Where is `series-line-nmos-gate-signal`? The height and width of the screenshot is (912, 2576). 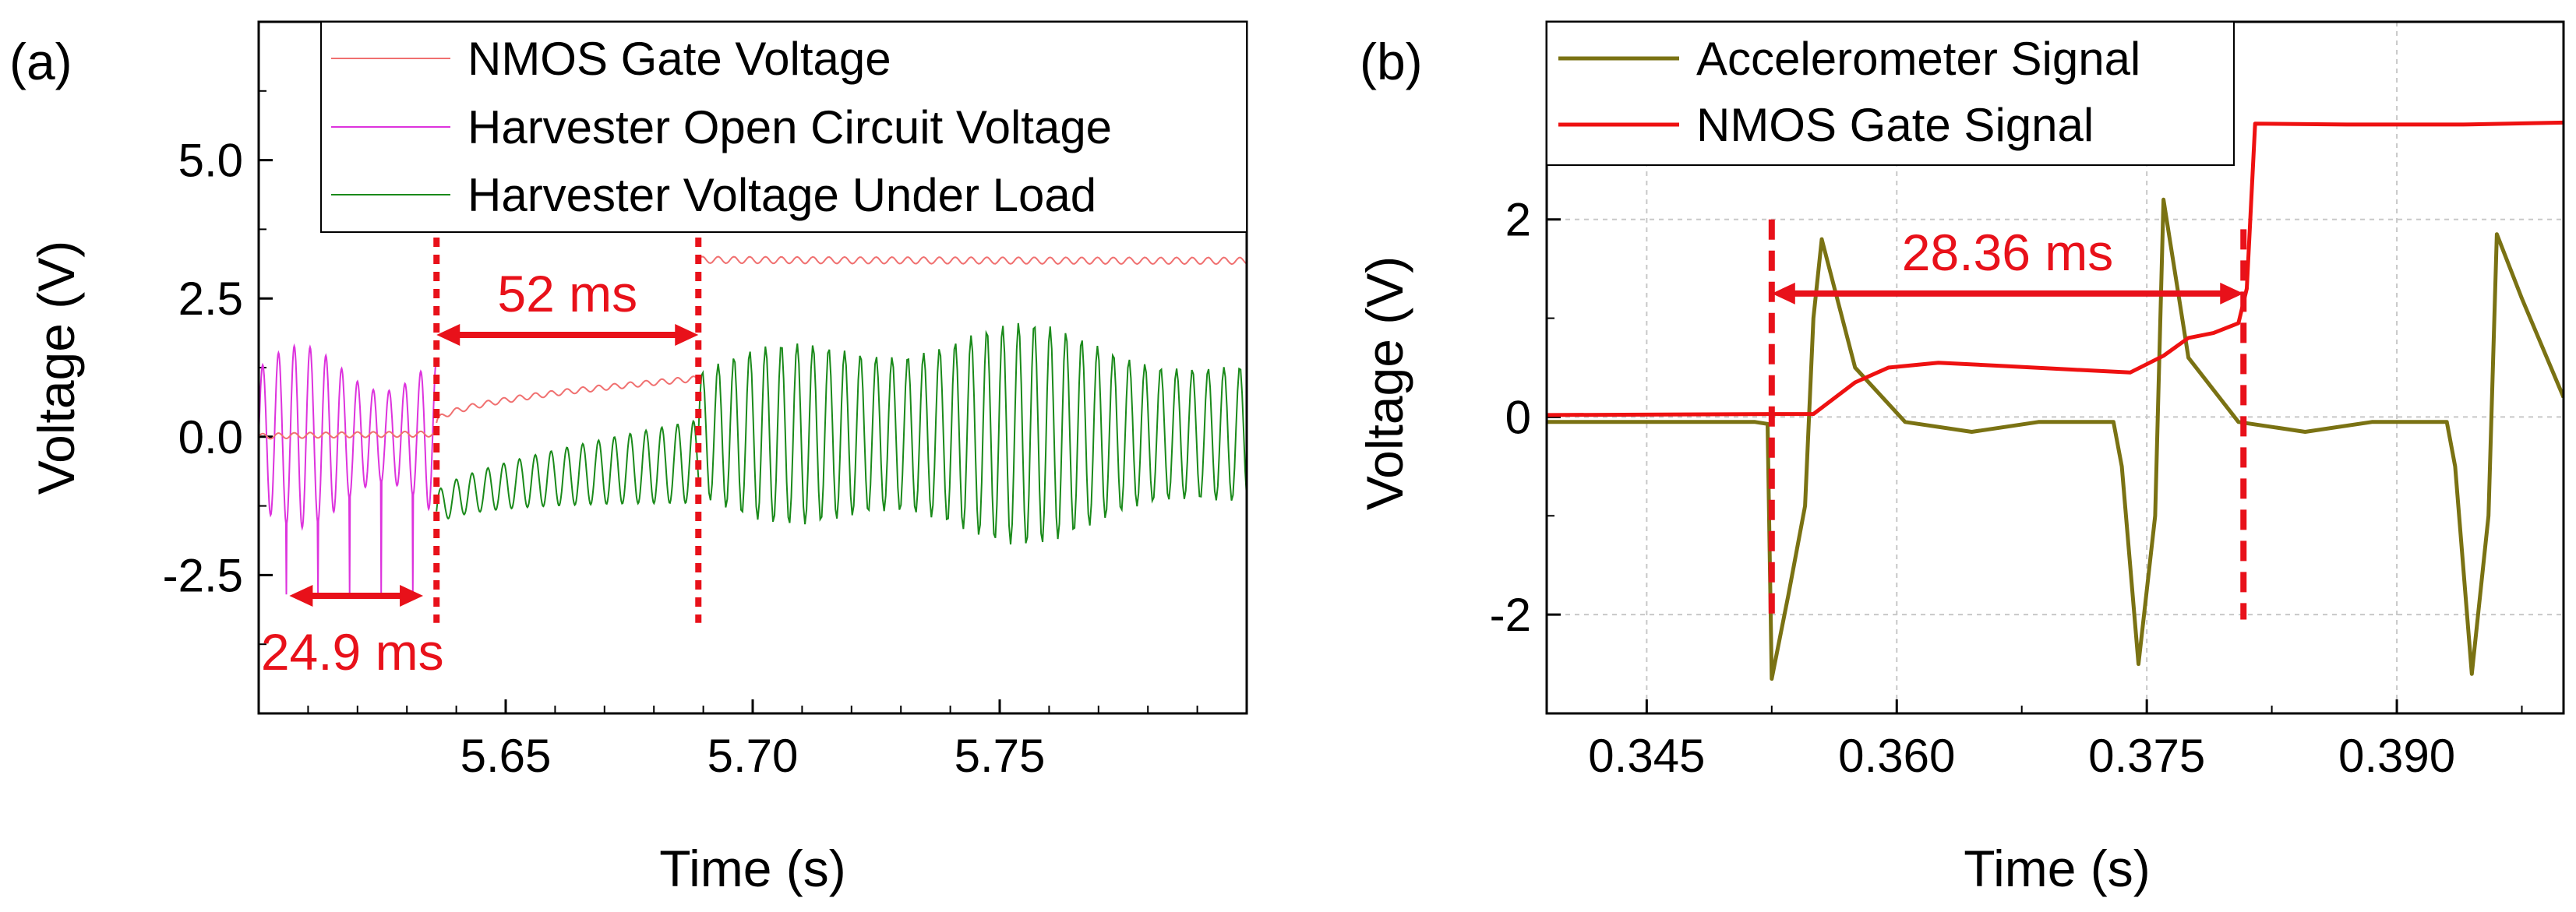 series-line-nmos-gate-signal is located at coordinates (2055, 269).